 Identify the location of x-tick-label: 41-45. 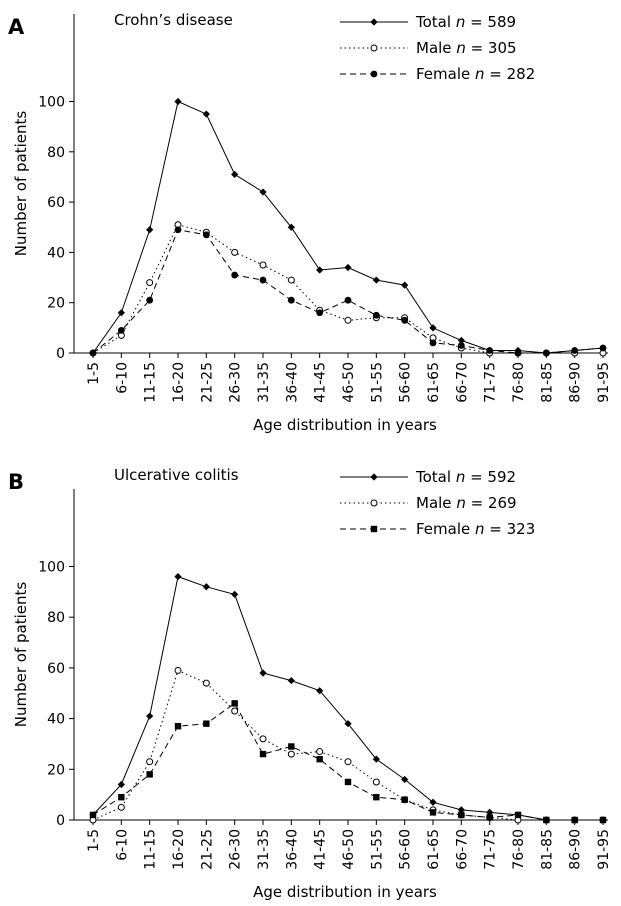
(321, 382).